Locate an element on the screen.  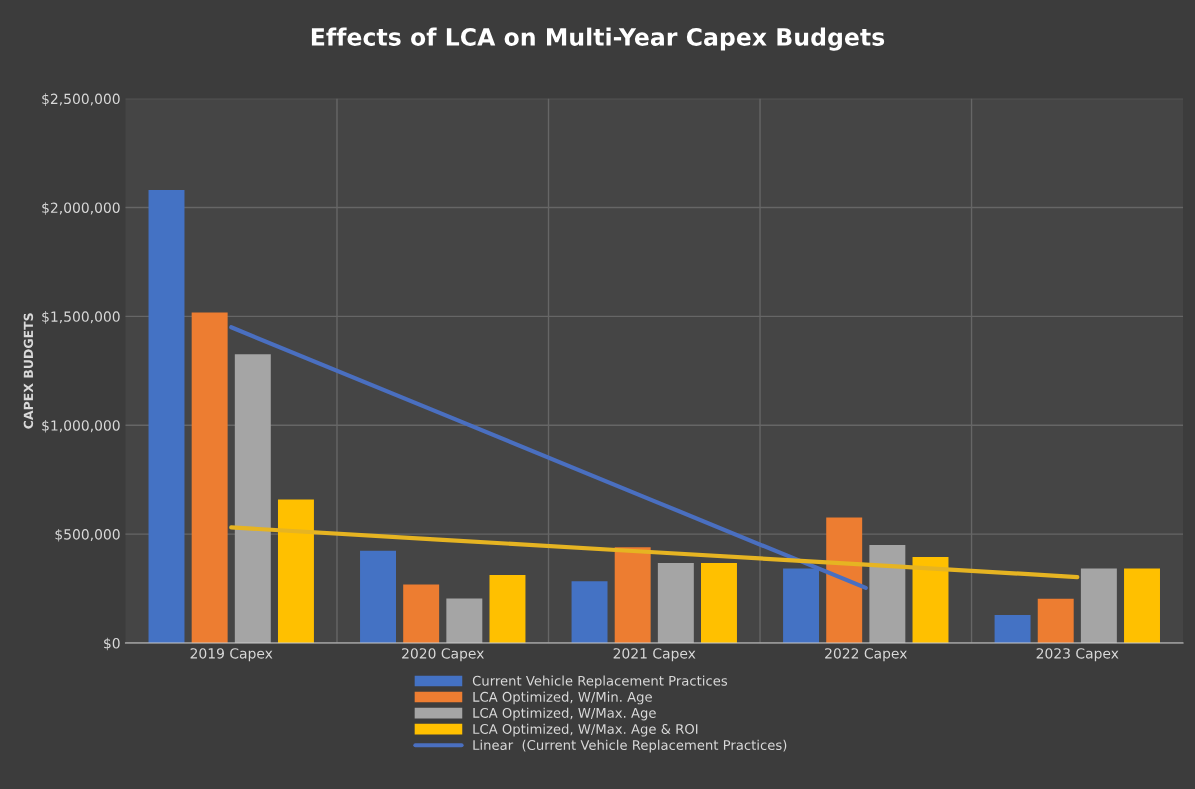
y-tick-label: $1,500,000 is located at coordinates (81, 317).